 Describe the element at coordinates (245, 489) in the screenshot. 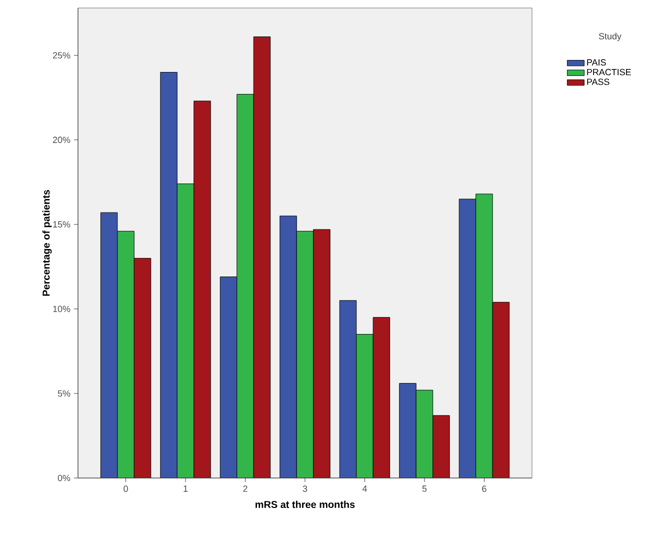

I see `x-tick-label: 2` at that location.